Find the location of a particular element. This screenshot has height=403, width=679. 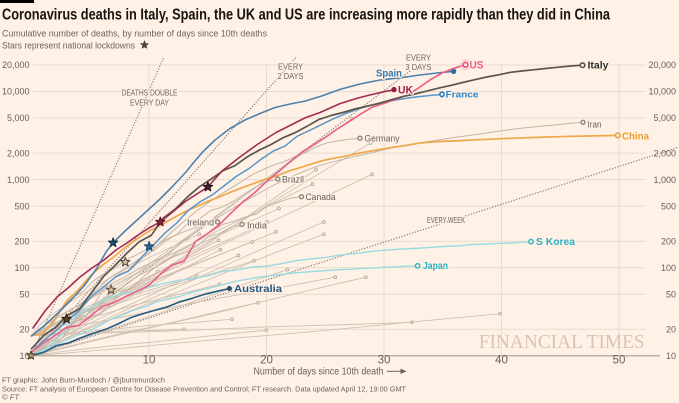

svg-text: Spain is located at coordinates (389, 74).